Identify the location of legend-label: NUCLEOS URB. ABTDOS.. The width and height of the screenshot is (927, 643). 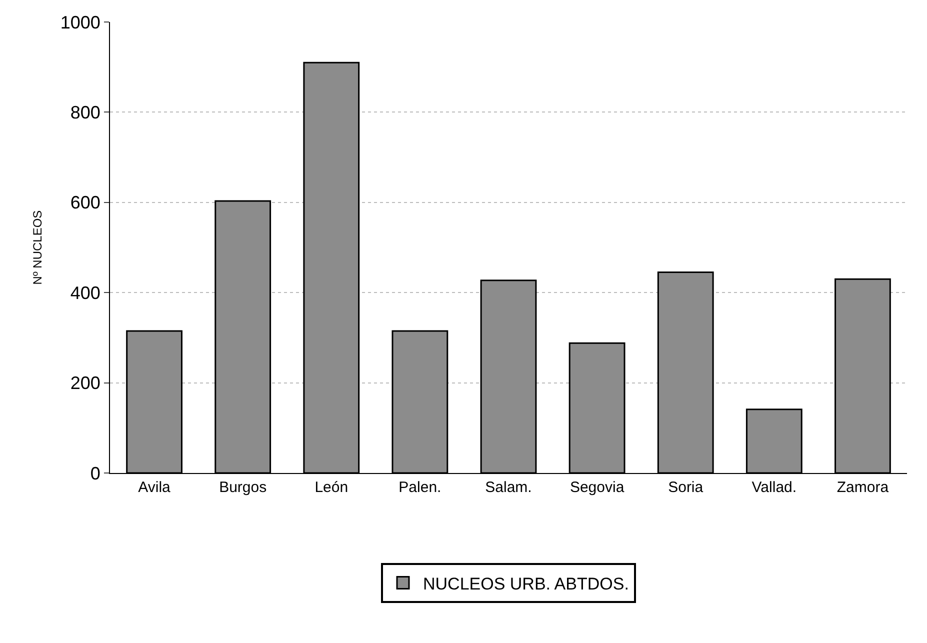
(526, 584).